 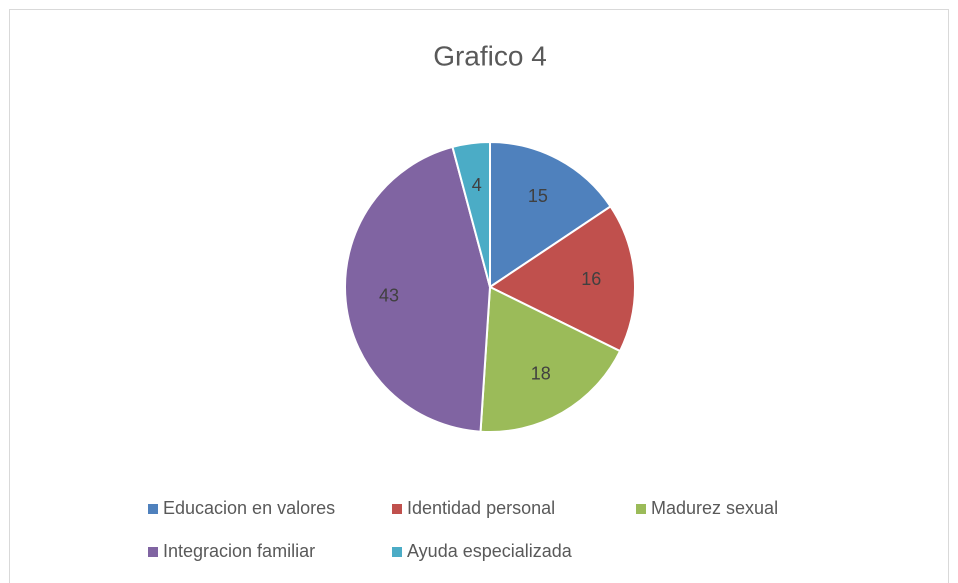 What do you see at coordinates (591, 279) in the screenshot?
I see `data-label: 16` at bounding box center [591, 279].